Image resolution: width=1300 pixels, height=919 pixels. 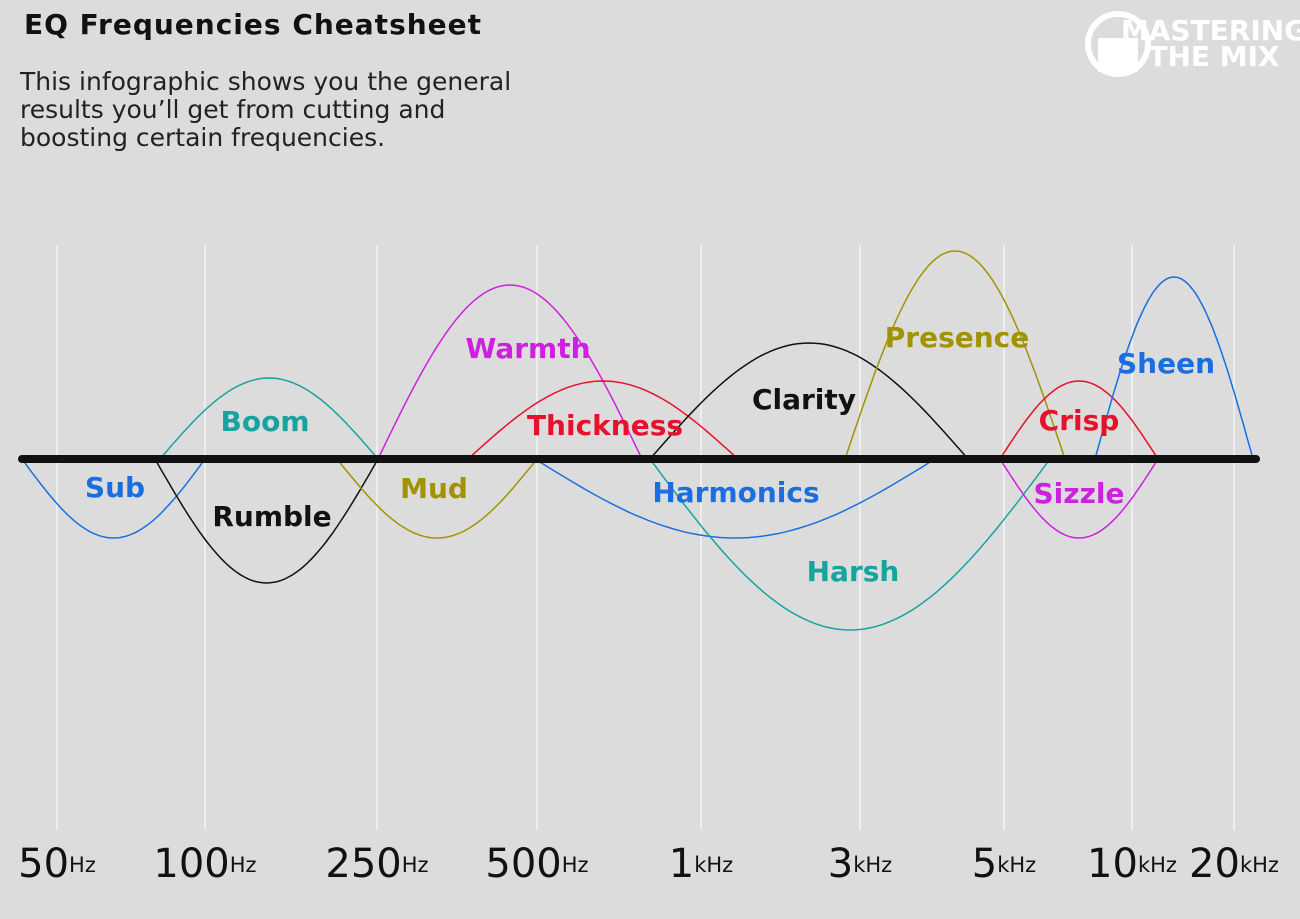 I want to click on frequency-number: 100, so click(x=191, y=864).